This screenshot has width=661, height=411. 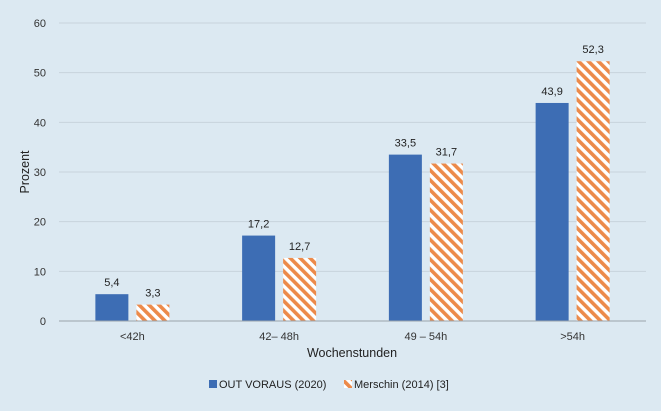 I want to click on x-tick-label: <42h, so click(x=132, y=337).